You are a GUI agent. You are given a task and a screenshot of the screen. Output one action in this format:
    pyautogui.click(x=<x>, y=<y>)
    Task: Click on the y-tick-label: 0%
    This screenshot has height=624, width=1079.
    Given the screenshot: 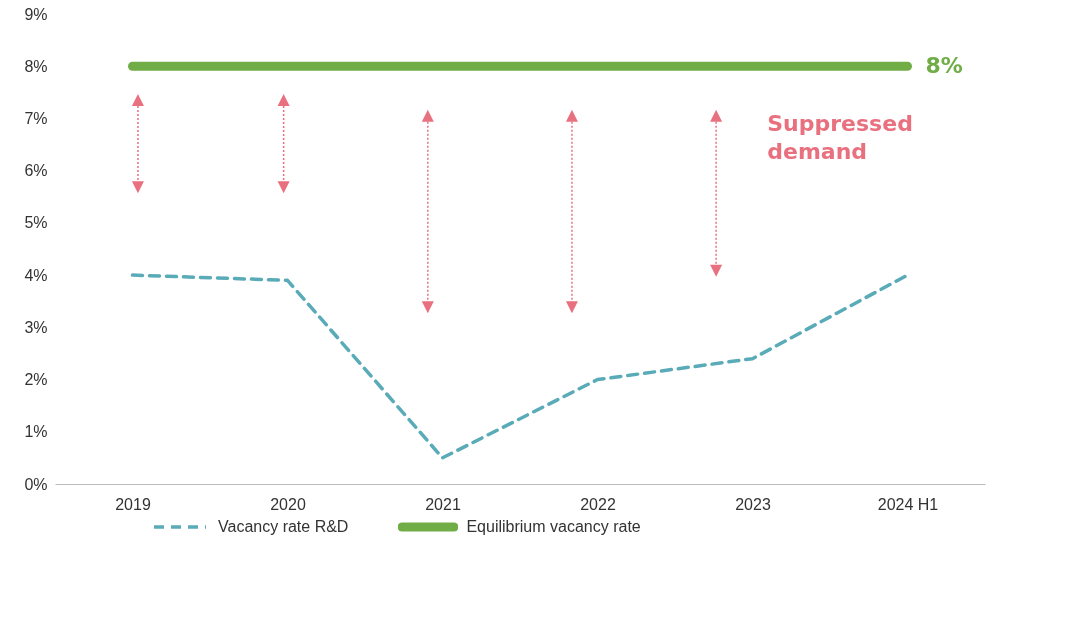 What is the action you would take?
    pyautogui.click(x=36, y=484)
    